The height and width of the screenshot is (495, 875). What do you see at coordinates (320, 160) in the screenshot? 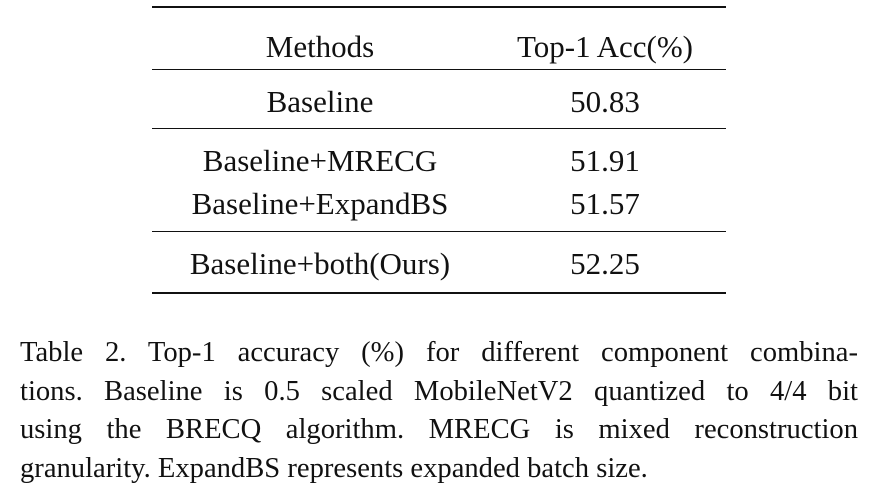
I see `row-method-mrecg: Baseline+MRECG` at bounding box center [320, 160].